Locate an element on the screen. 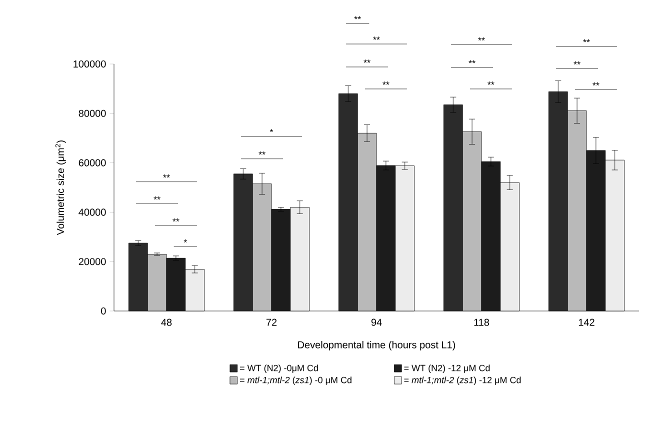  y-tick-label: 60000 is located at coordinates (92, 162).